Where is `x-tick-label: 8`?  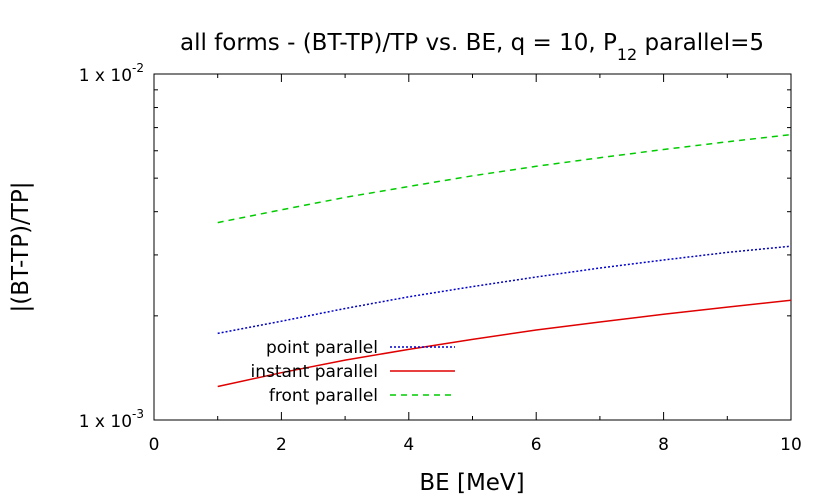
x-tick-label: 8 is located at coordinates (663, 445).